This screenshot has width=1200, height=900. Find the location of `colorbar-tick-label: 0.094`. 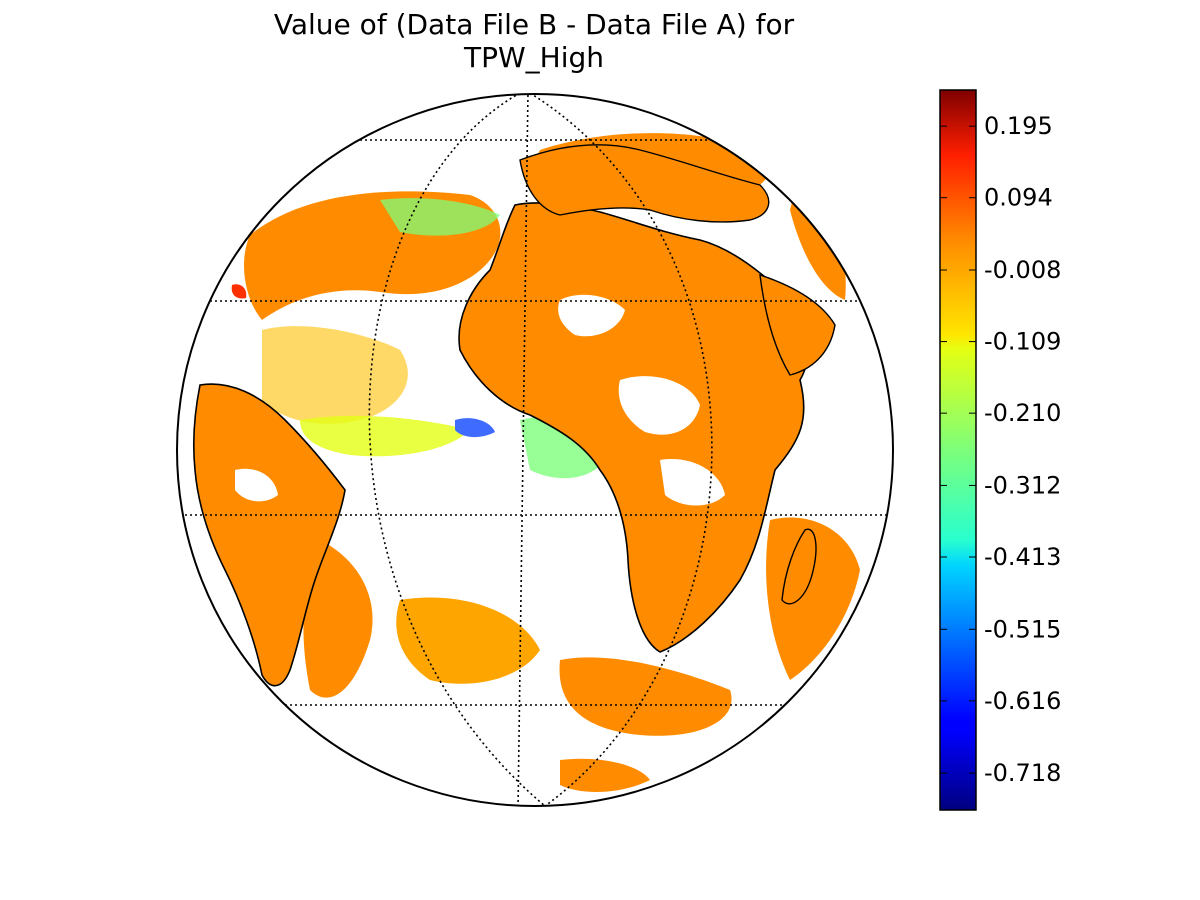

colorbar-tick-label: 0.094 is located at coordinates (1018, 198).